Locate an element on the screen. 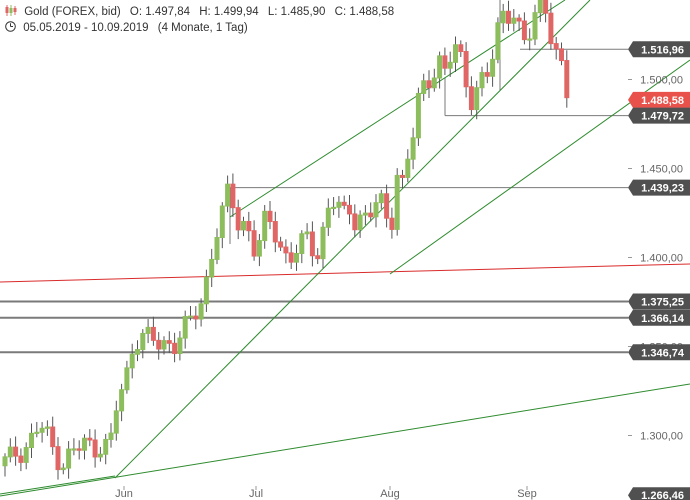  level-label: 1.266,46 is located at coordinates (659, 493).